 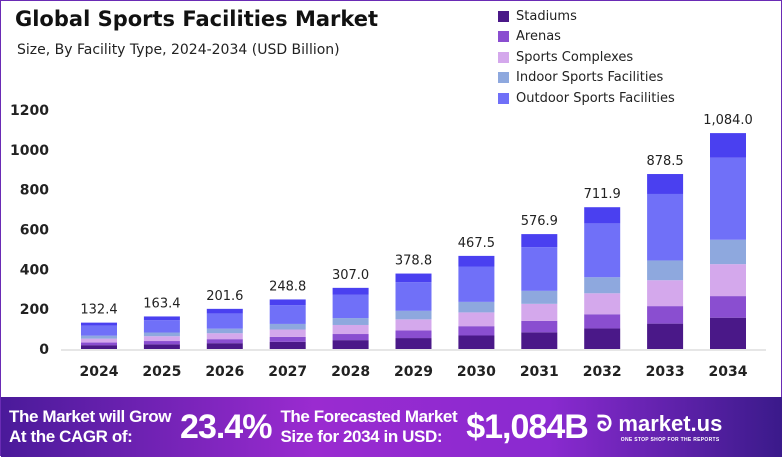 What do you see at coordinates (287, 286) in the screenshot?
I see `total-label: 248.8` at bounding box center [287, 286].